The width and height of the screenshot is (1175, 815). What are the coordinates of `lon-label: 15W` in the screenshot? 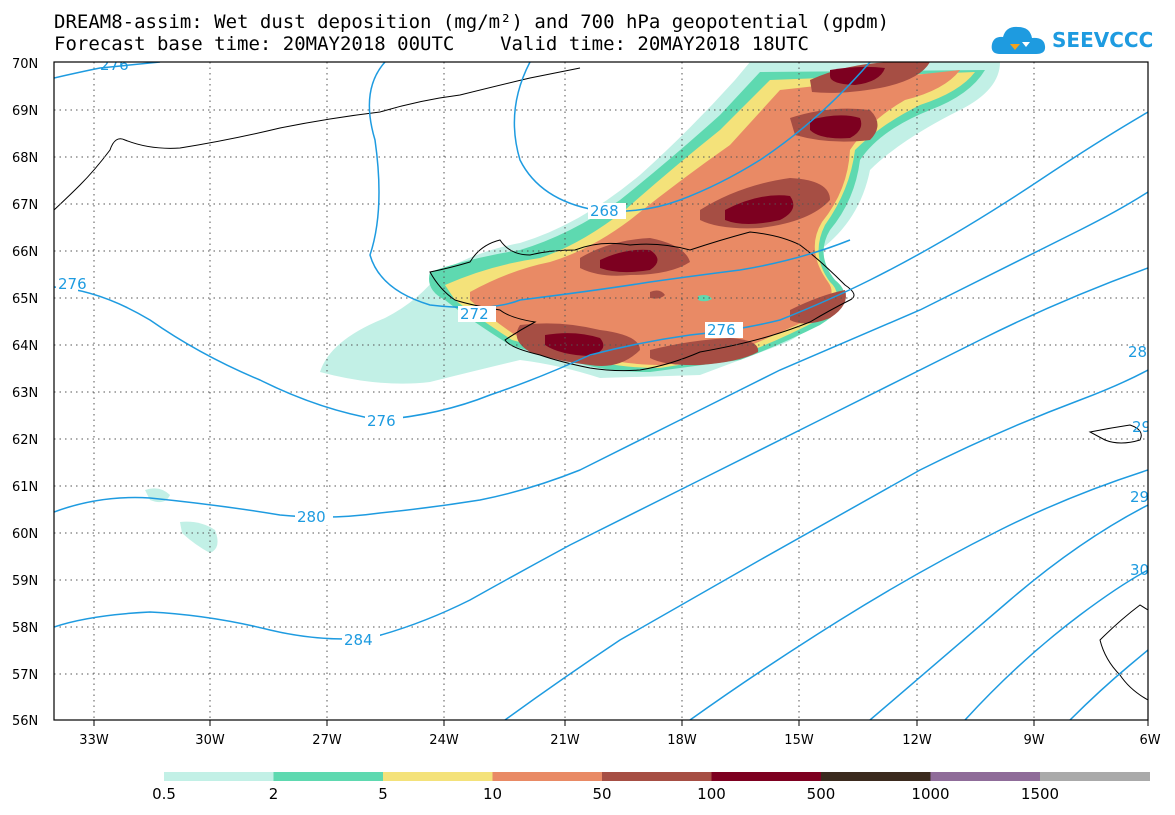 It's located at (799, 740).